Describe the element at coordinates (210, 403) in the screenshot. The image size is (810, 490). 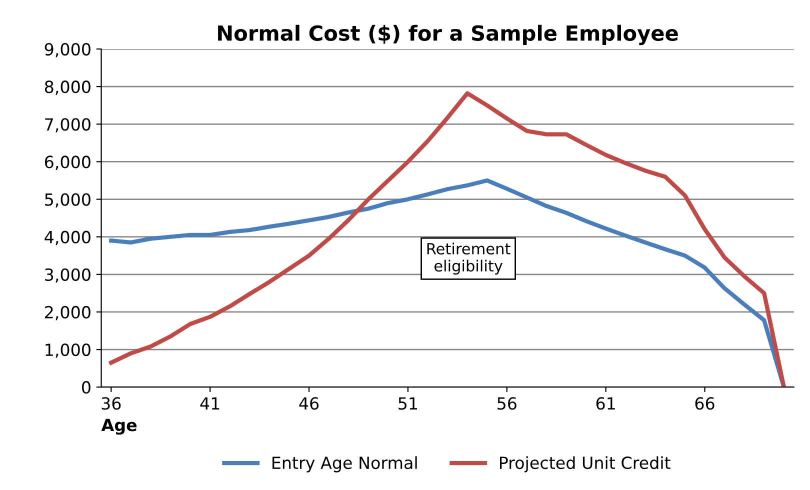
I see `x-tick-label: 41` at that location.